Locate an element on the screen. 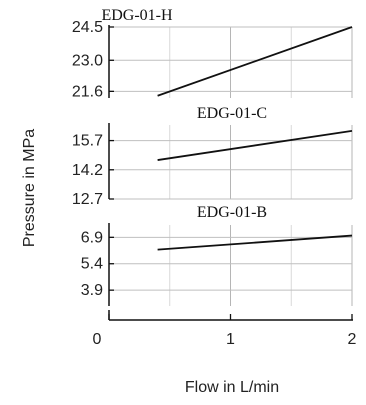  y-tick-label: 21.6 is located at coordinates (87, 91).